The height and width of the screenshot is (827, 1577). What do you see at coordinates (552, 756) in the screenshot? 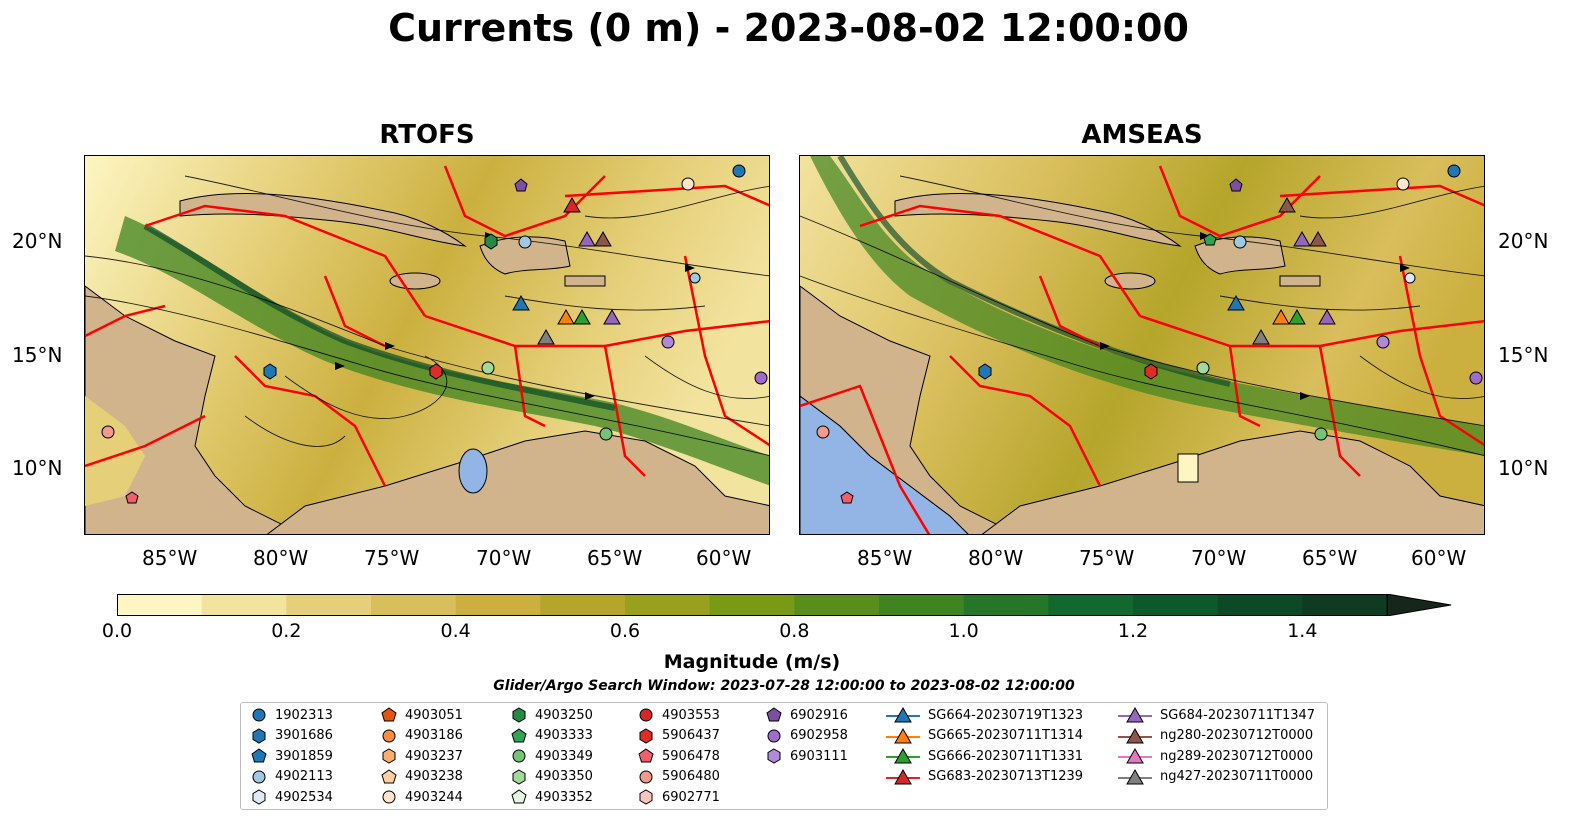
I see `legend-entry: 4903349` at bounding box center [552, 756].